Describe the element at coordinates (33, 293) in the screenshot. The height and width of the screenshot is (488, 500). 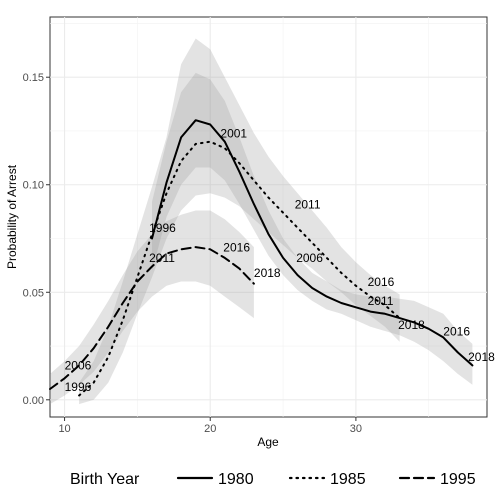
I see `y-tick-label: 0.05` at that location.